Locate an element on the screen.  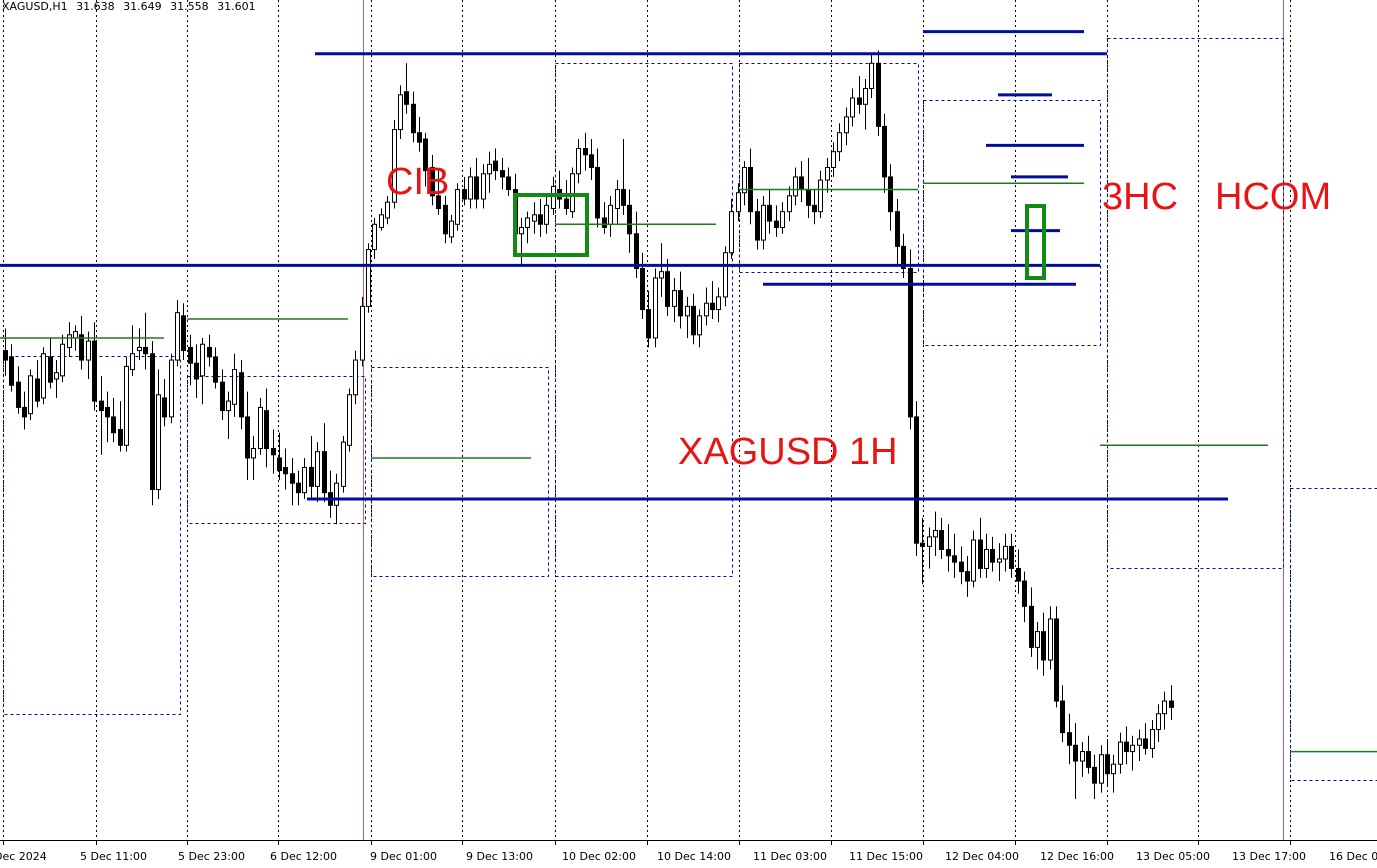
ohlc-close: 31.601 is located at coordinates (236, 6).